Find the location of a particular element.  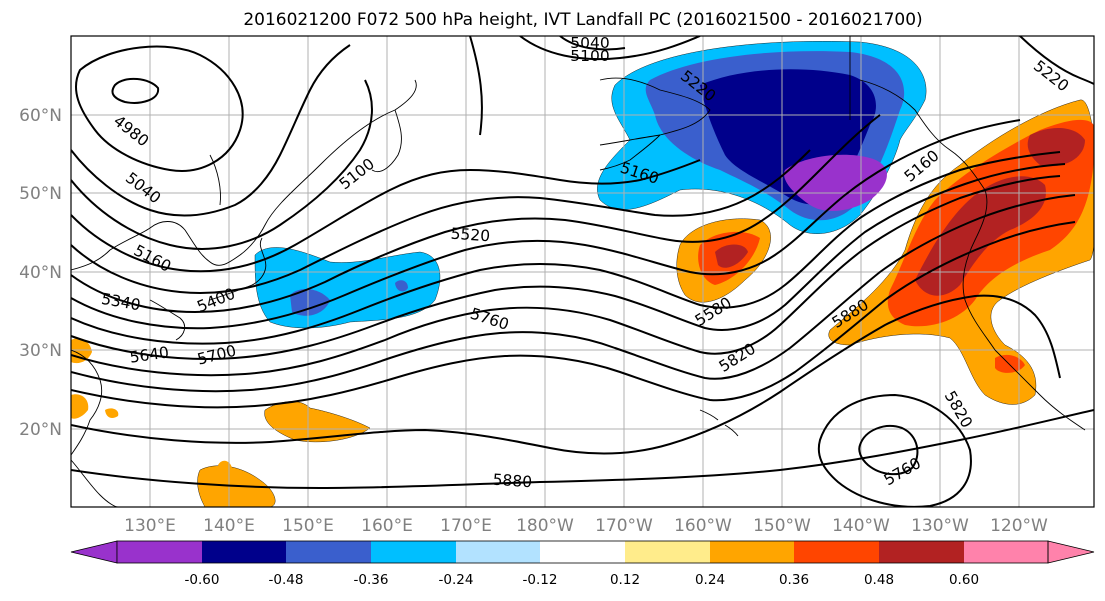

contour-low-center is located at coordinates (135, 90).